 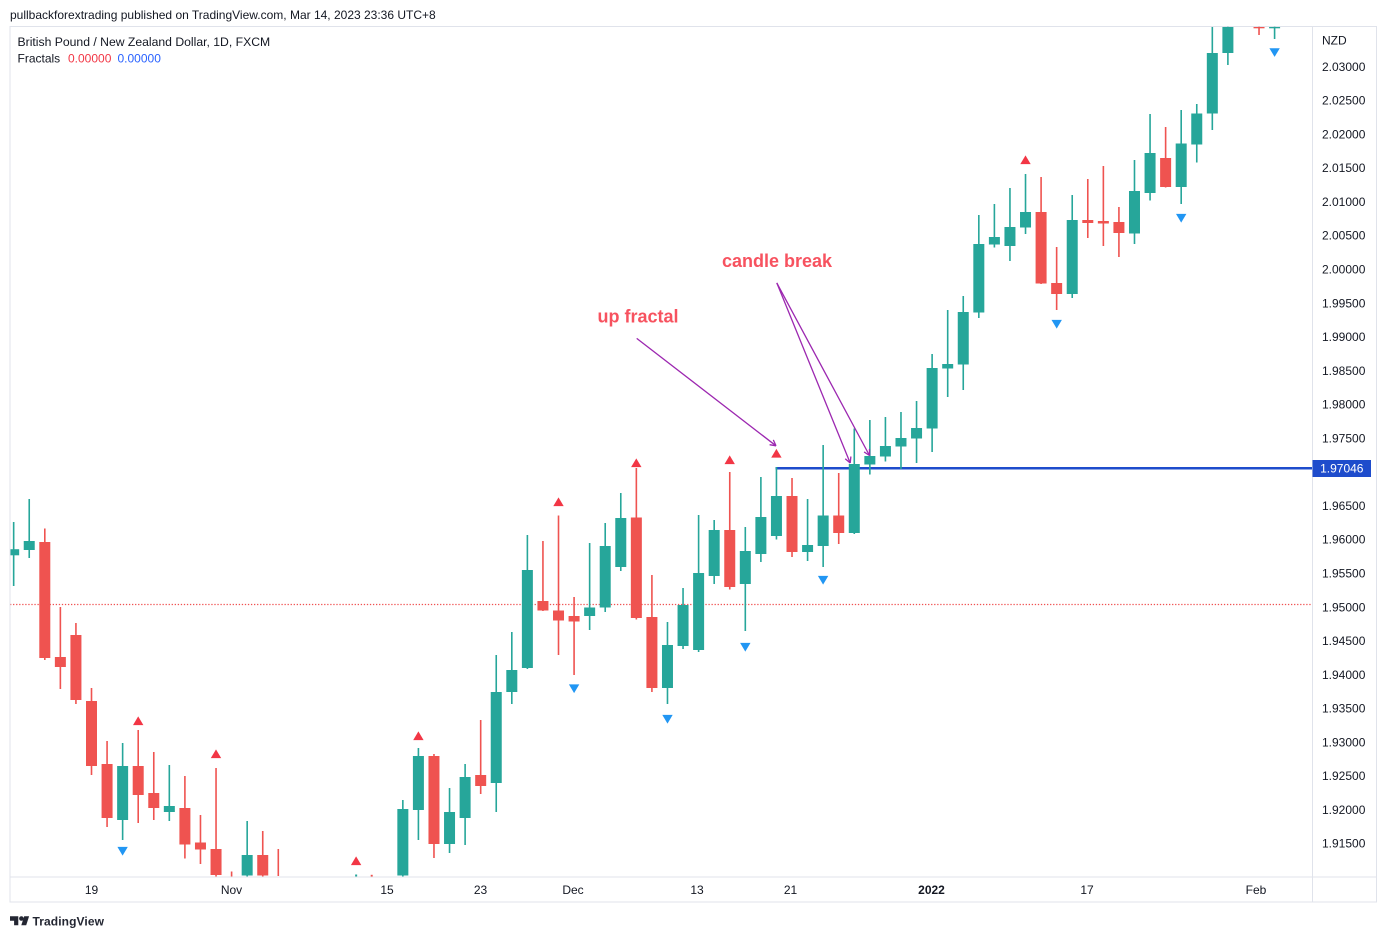 I want to click on svg-text: 1.92500, so click(x=1344, y=776).